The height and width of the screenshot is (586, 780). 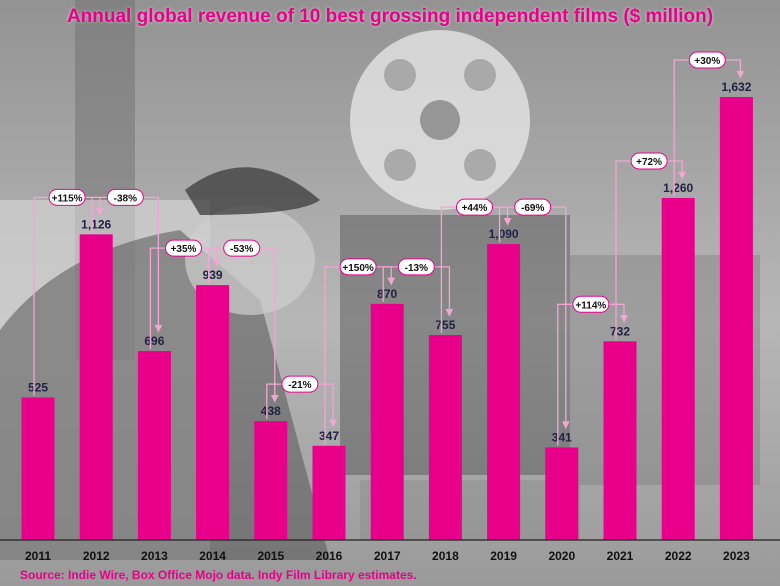 What do you see at coordinates (154, 445) in the screenshot?
I see `bar-2013` at bounding box center [154, 445].